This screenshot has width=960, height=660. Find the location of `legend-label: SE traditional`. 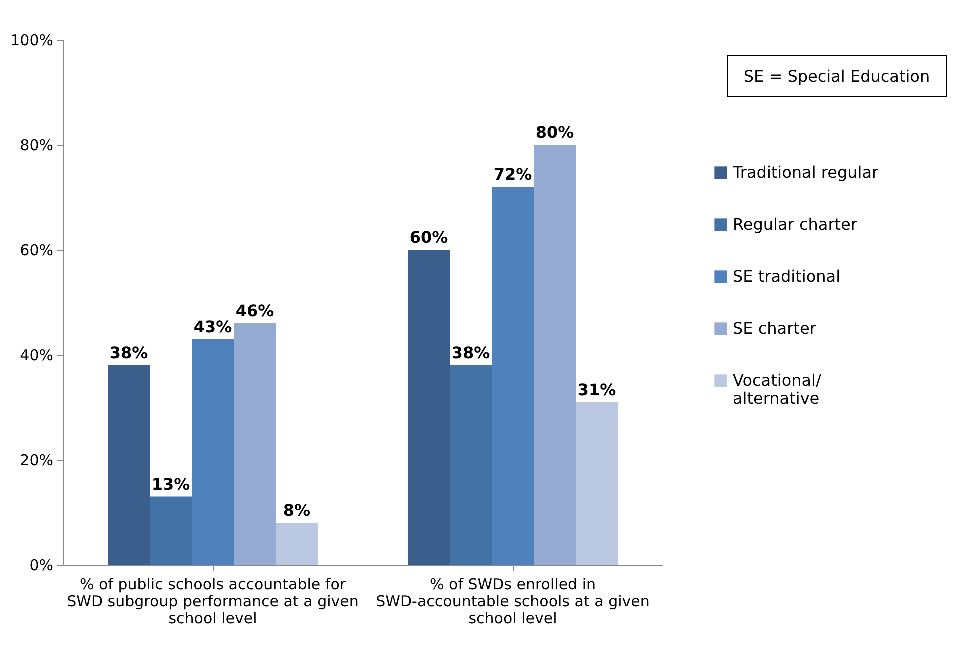

legend-label: SE traditional is located at coordinates (787, 276).